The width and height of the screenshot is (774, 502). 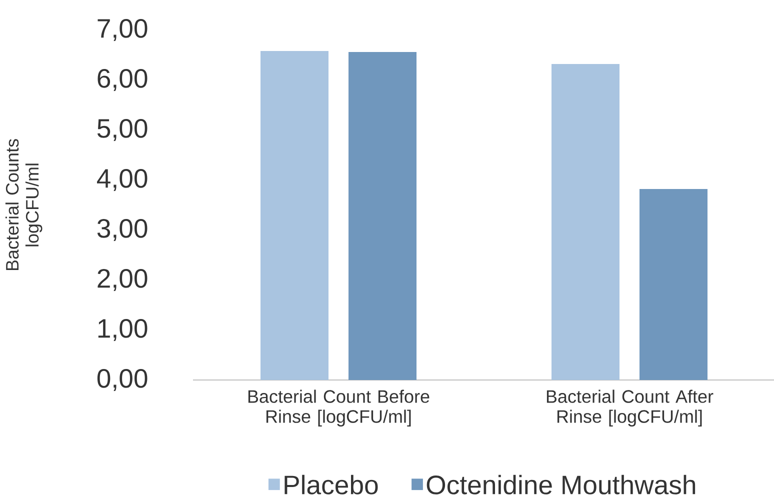 What do you see at coordinates (123, 80) in the screenshot?
I see `y-tick-label: 6,00` at bounding box center [123, 80].